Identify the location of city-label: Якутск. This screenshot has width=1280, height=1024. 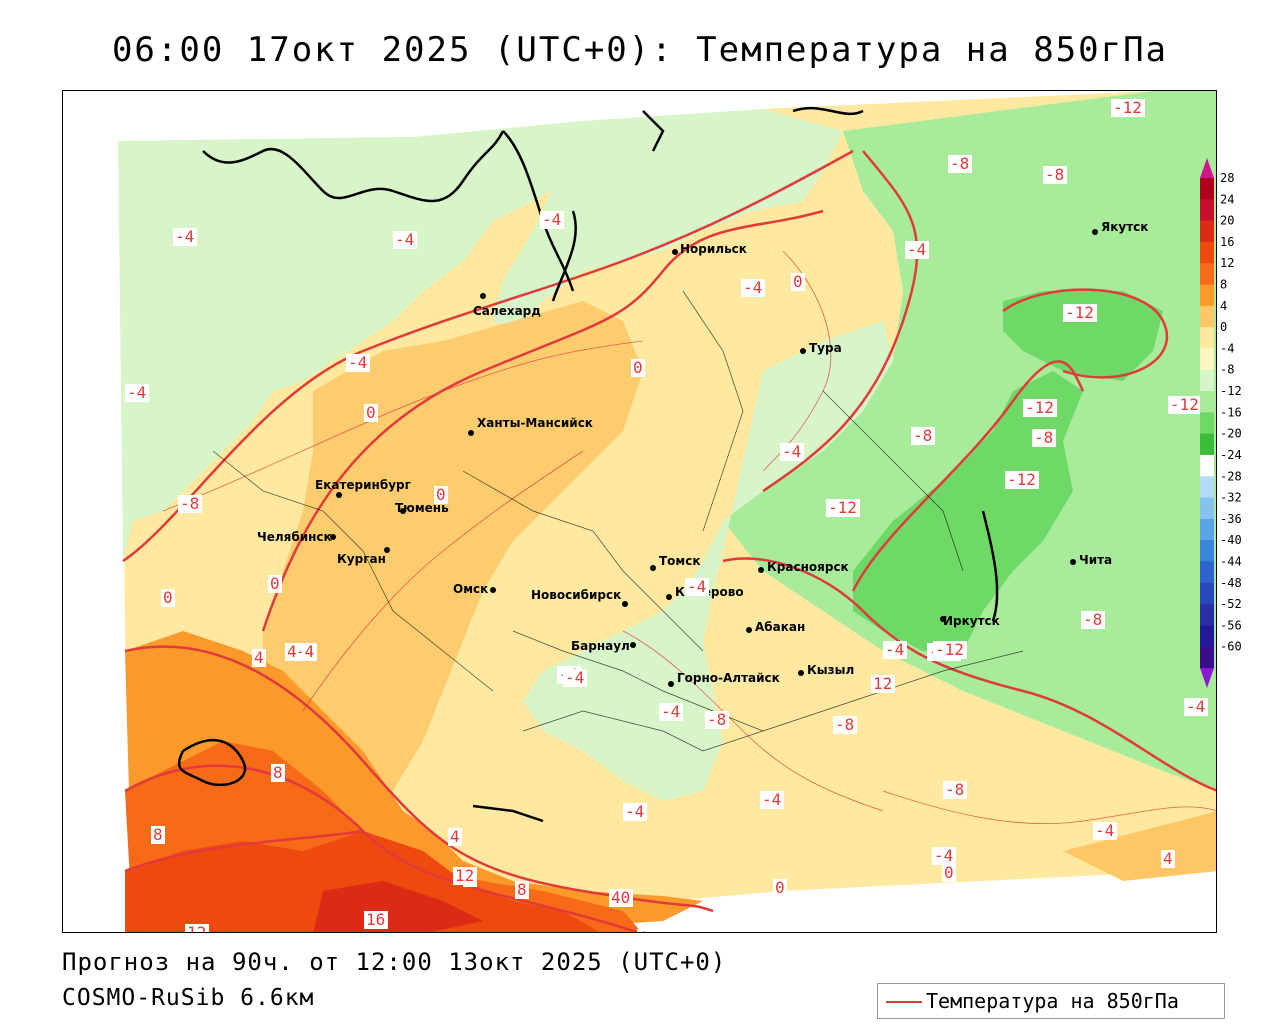
(1124, 227).